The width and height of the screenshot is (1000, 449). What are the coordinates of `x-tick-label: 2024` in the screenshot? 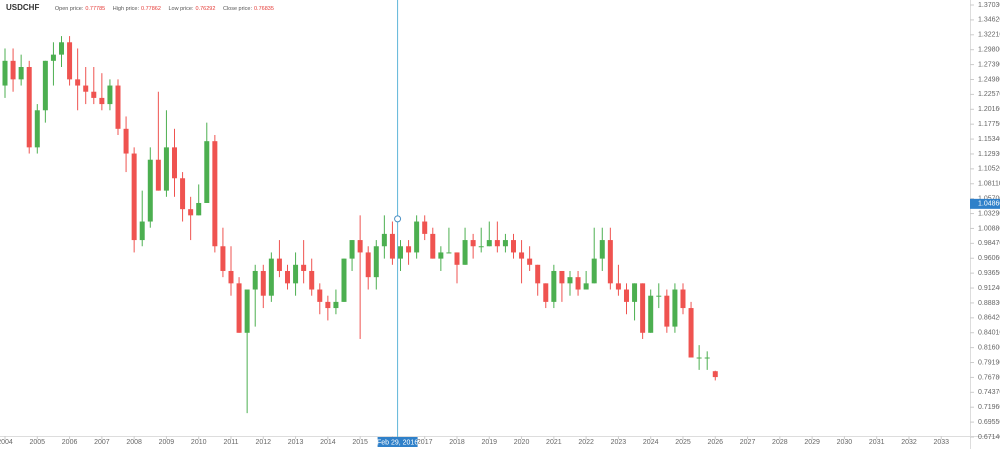 It's located at (651, 442).